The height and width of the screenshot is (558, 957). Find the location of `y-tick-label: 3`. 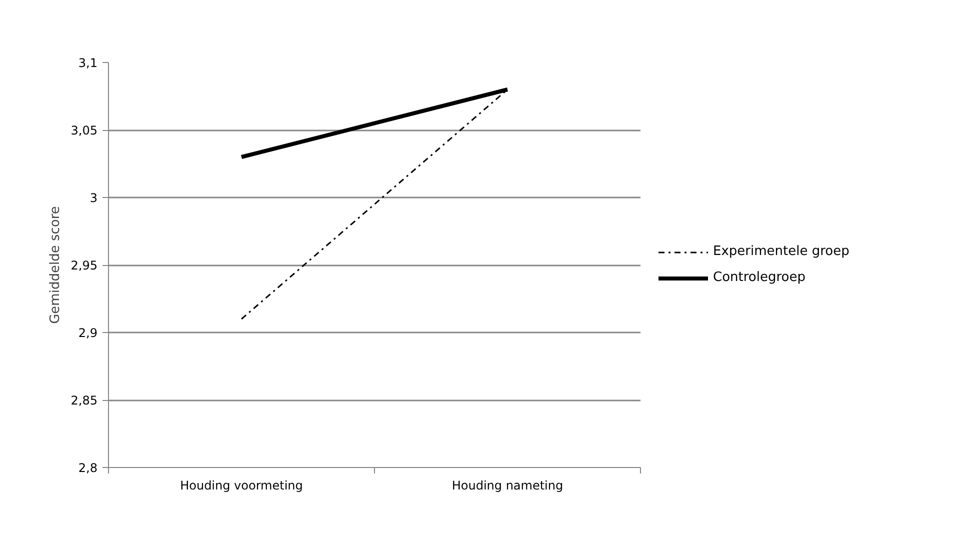

y-tick-label: 3 is located at coordinates (94, 198).